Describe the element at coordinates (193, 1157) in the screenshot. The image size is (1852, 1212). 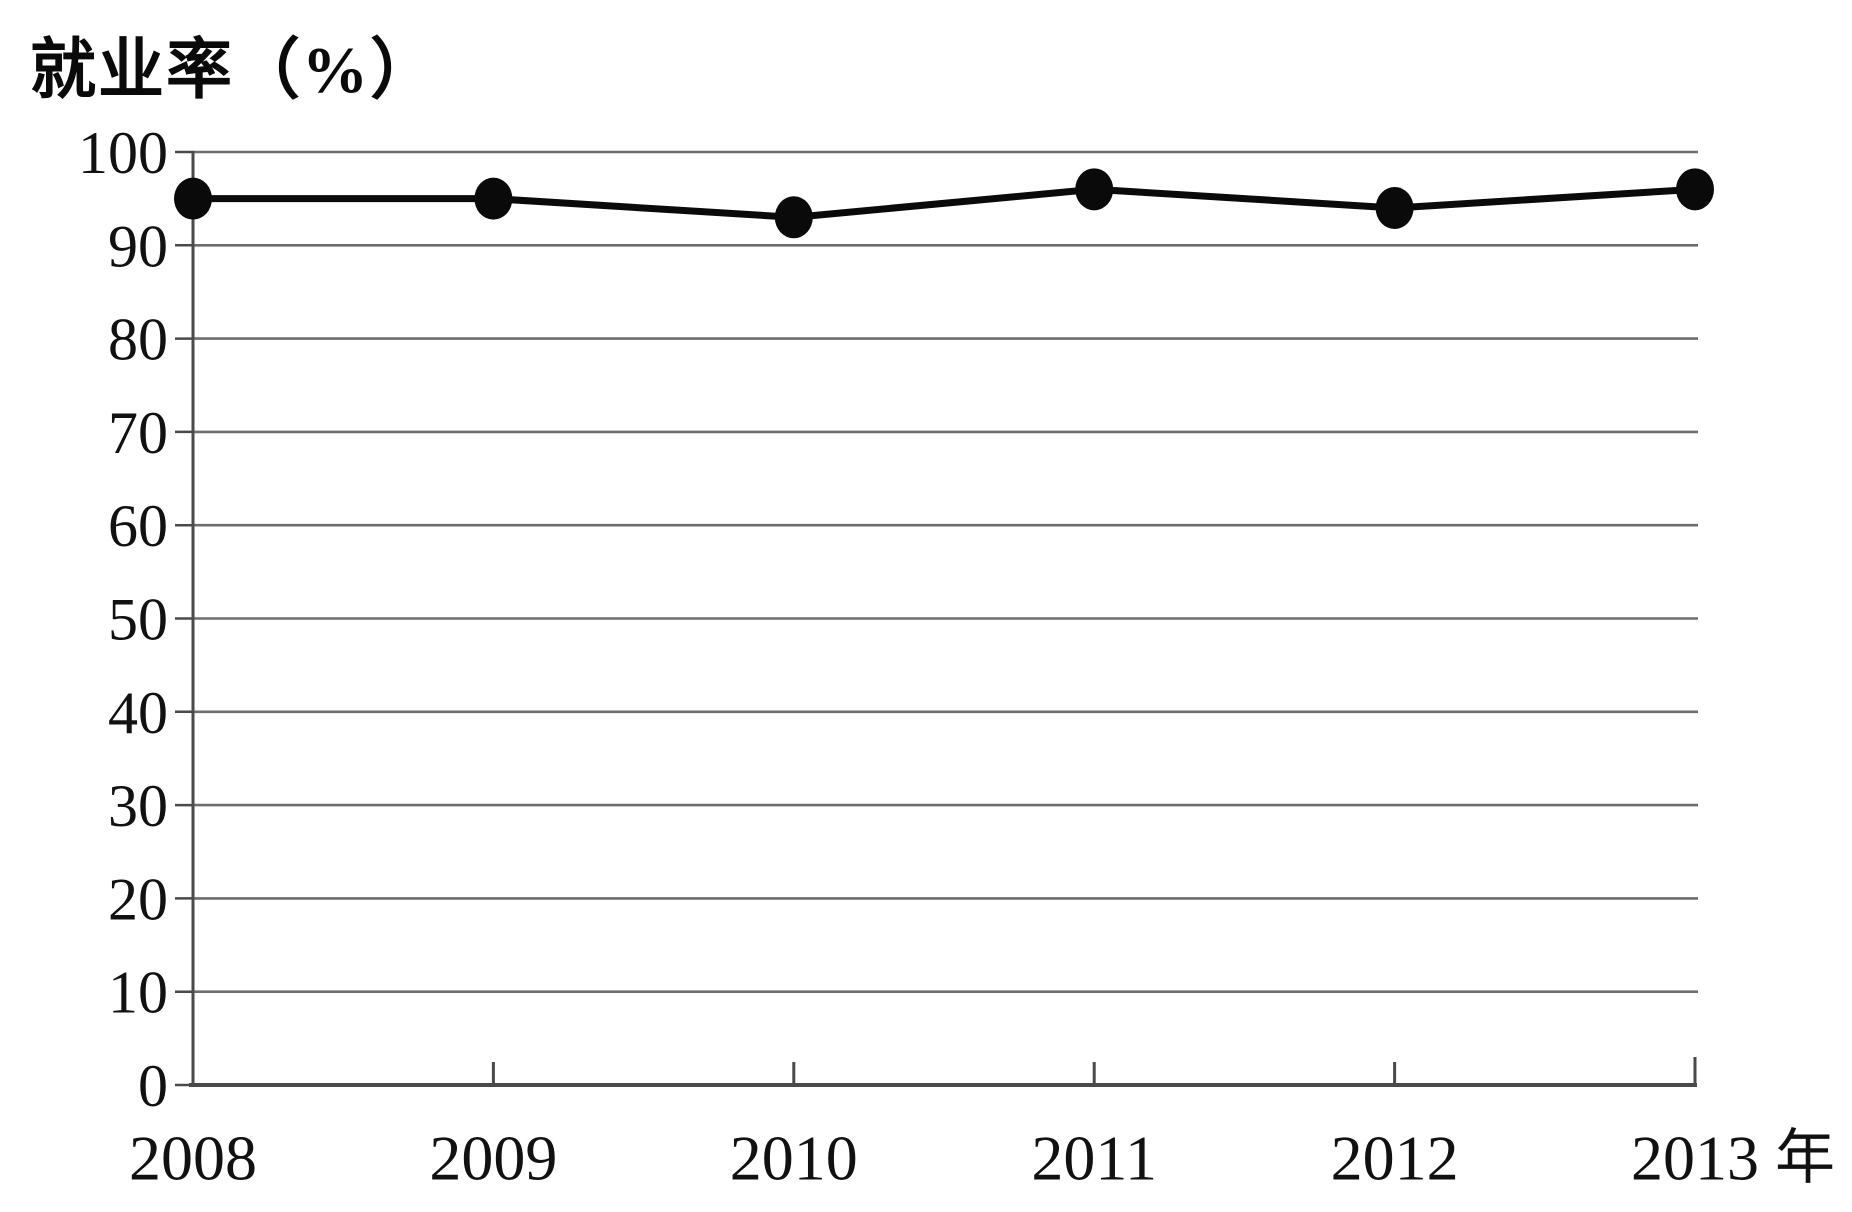
I see `x-tick-label: 2008` at that location.